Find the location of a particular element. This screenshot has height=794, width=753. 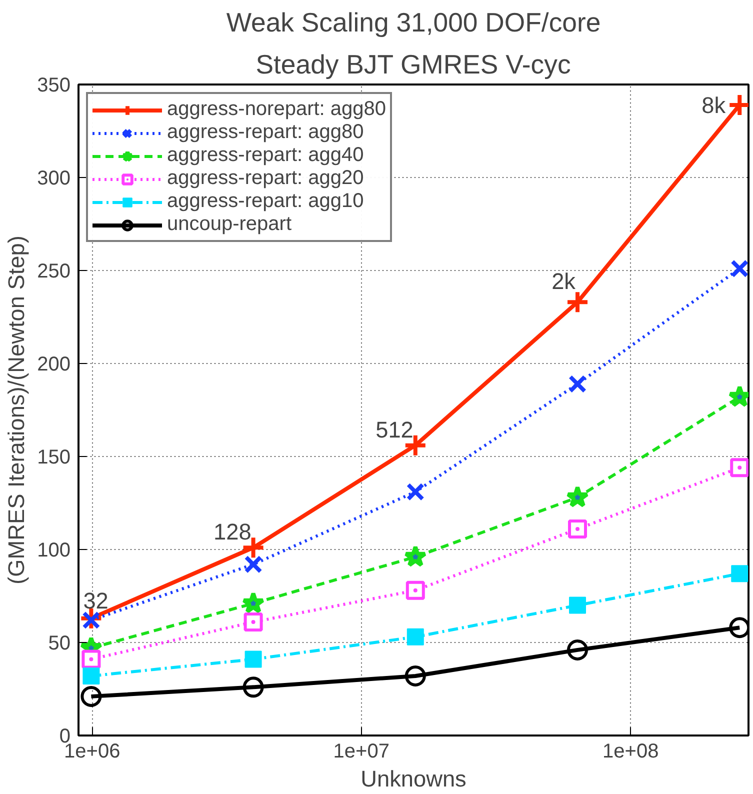

y-tick-label: 200 is located at coordinates (54, 365).